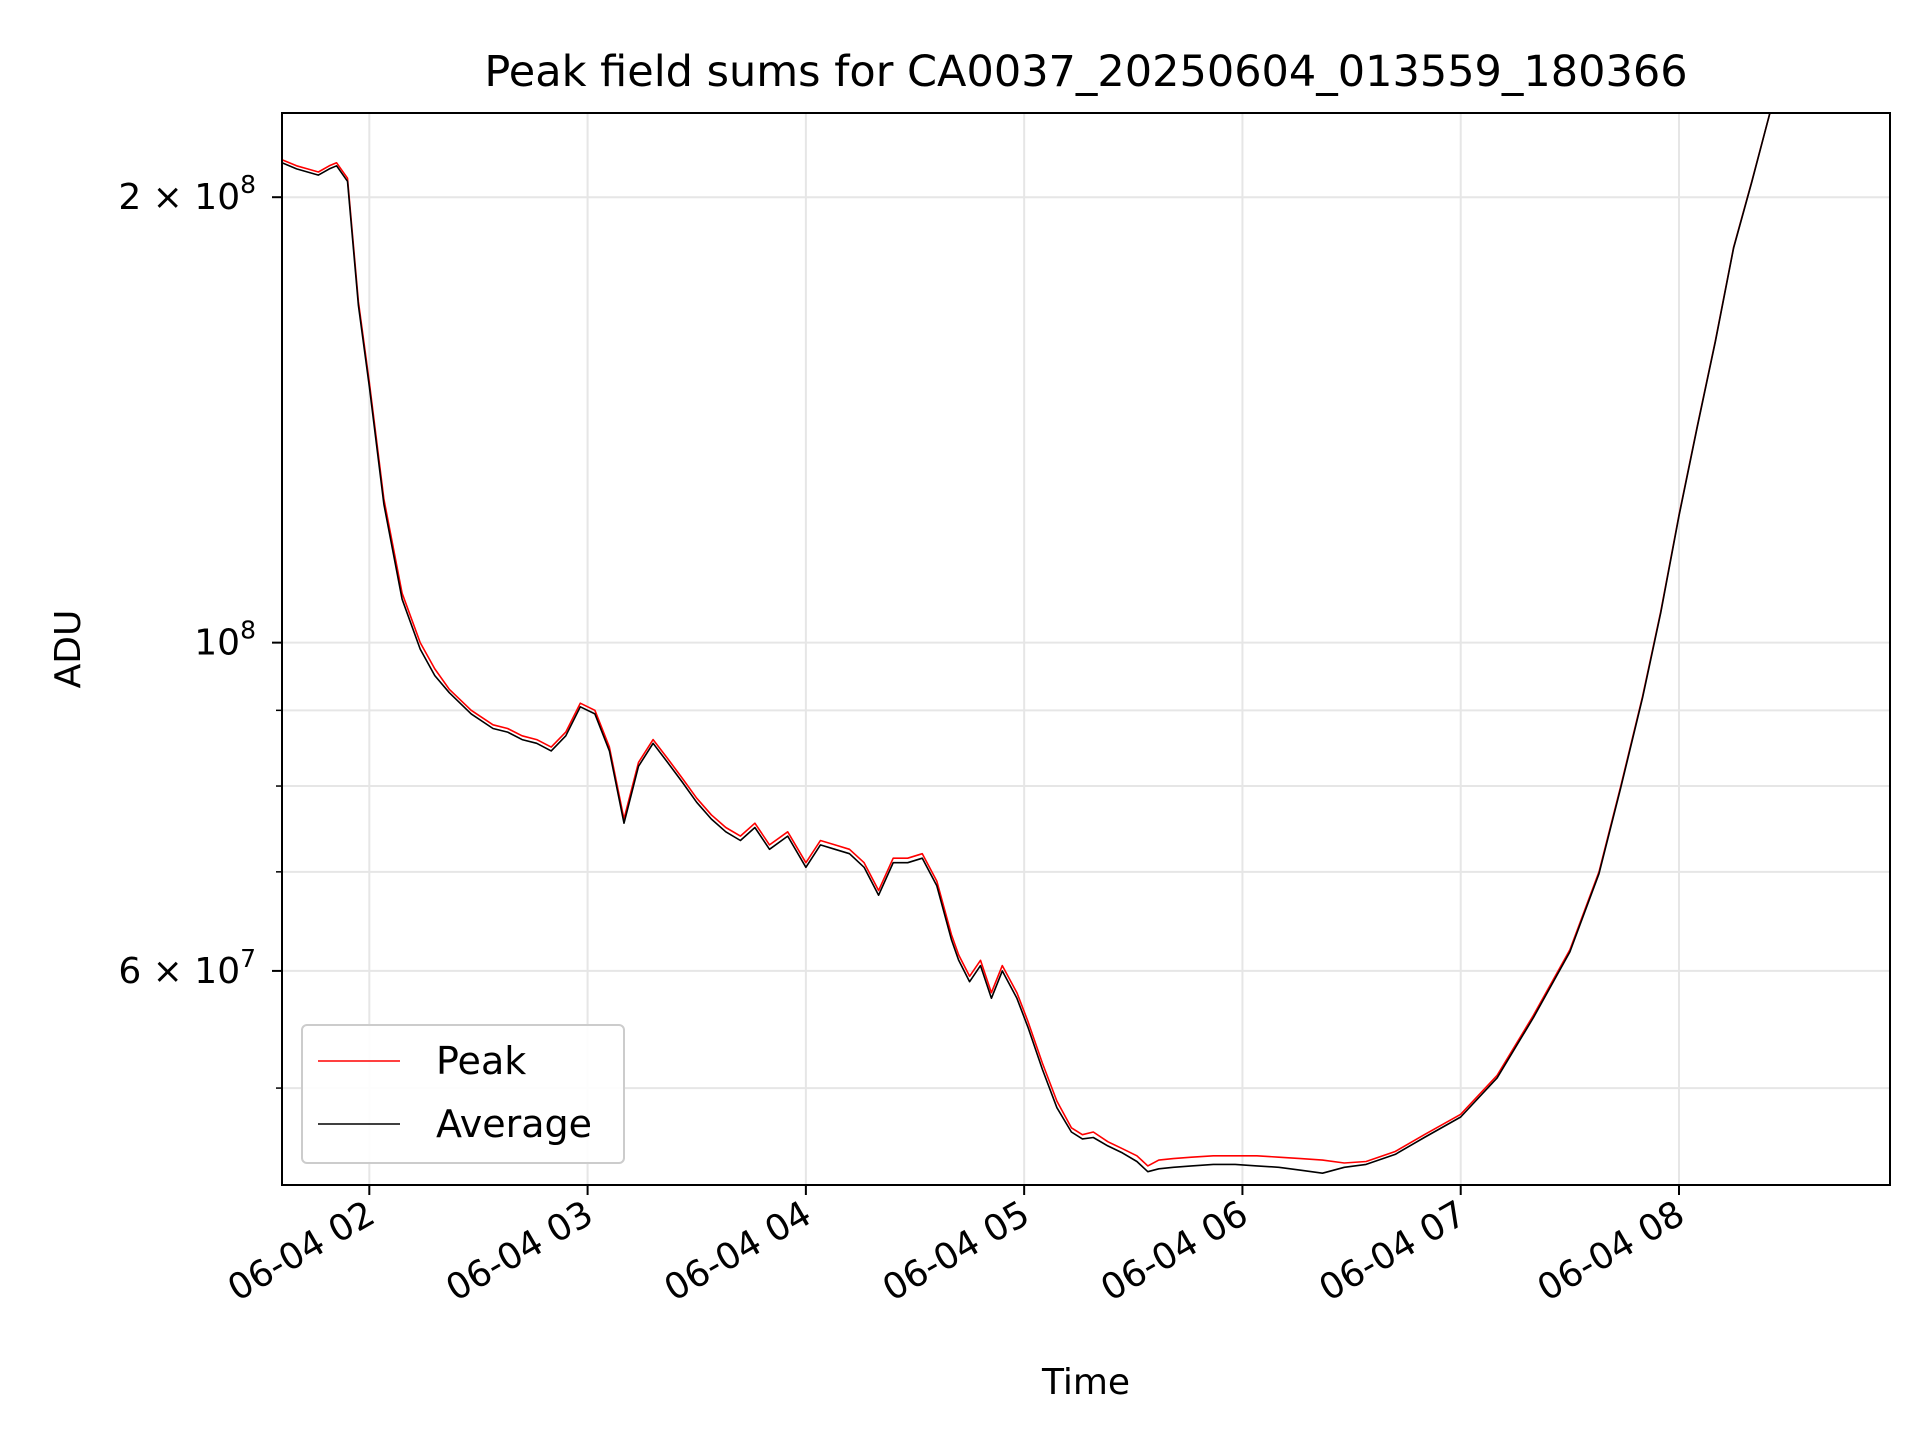 The image size is (1920, 1440). What do you see at coordinates (225, 640) in the screenshot?
I see `y-tick-label: 108` at bounding box center [225, 640].